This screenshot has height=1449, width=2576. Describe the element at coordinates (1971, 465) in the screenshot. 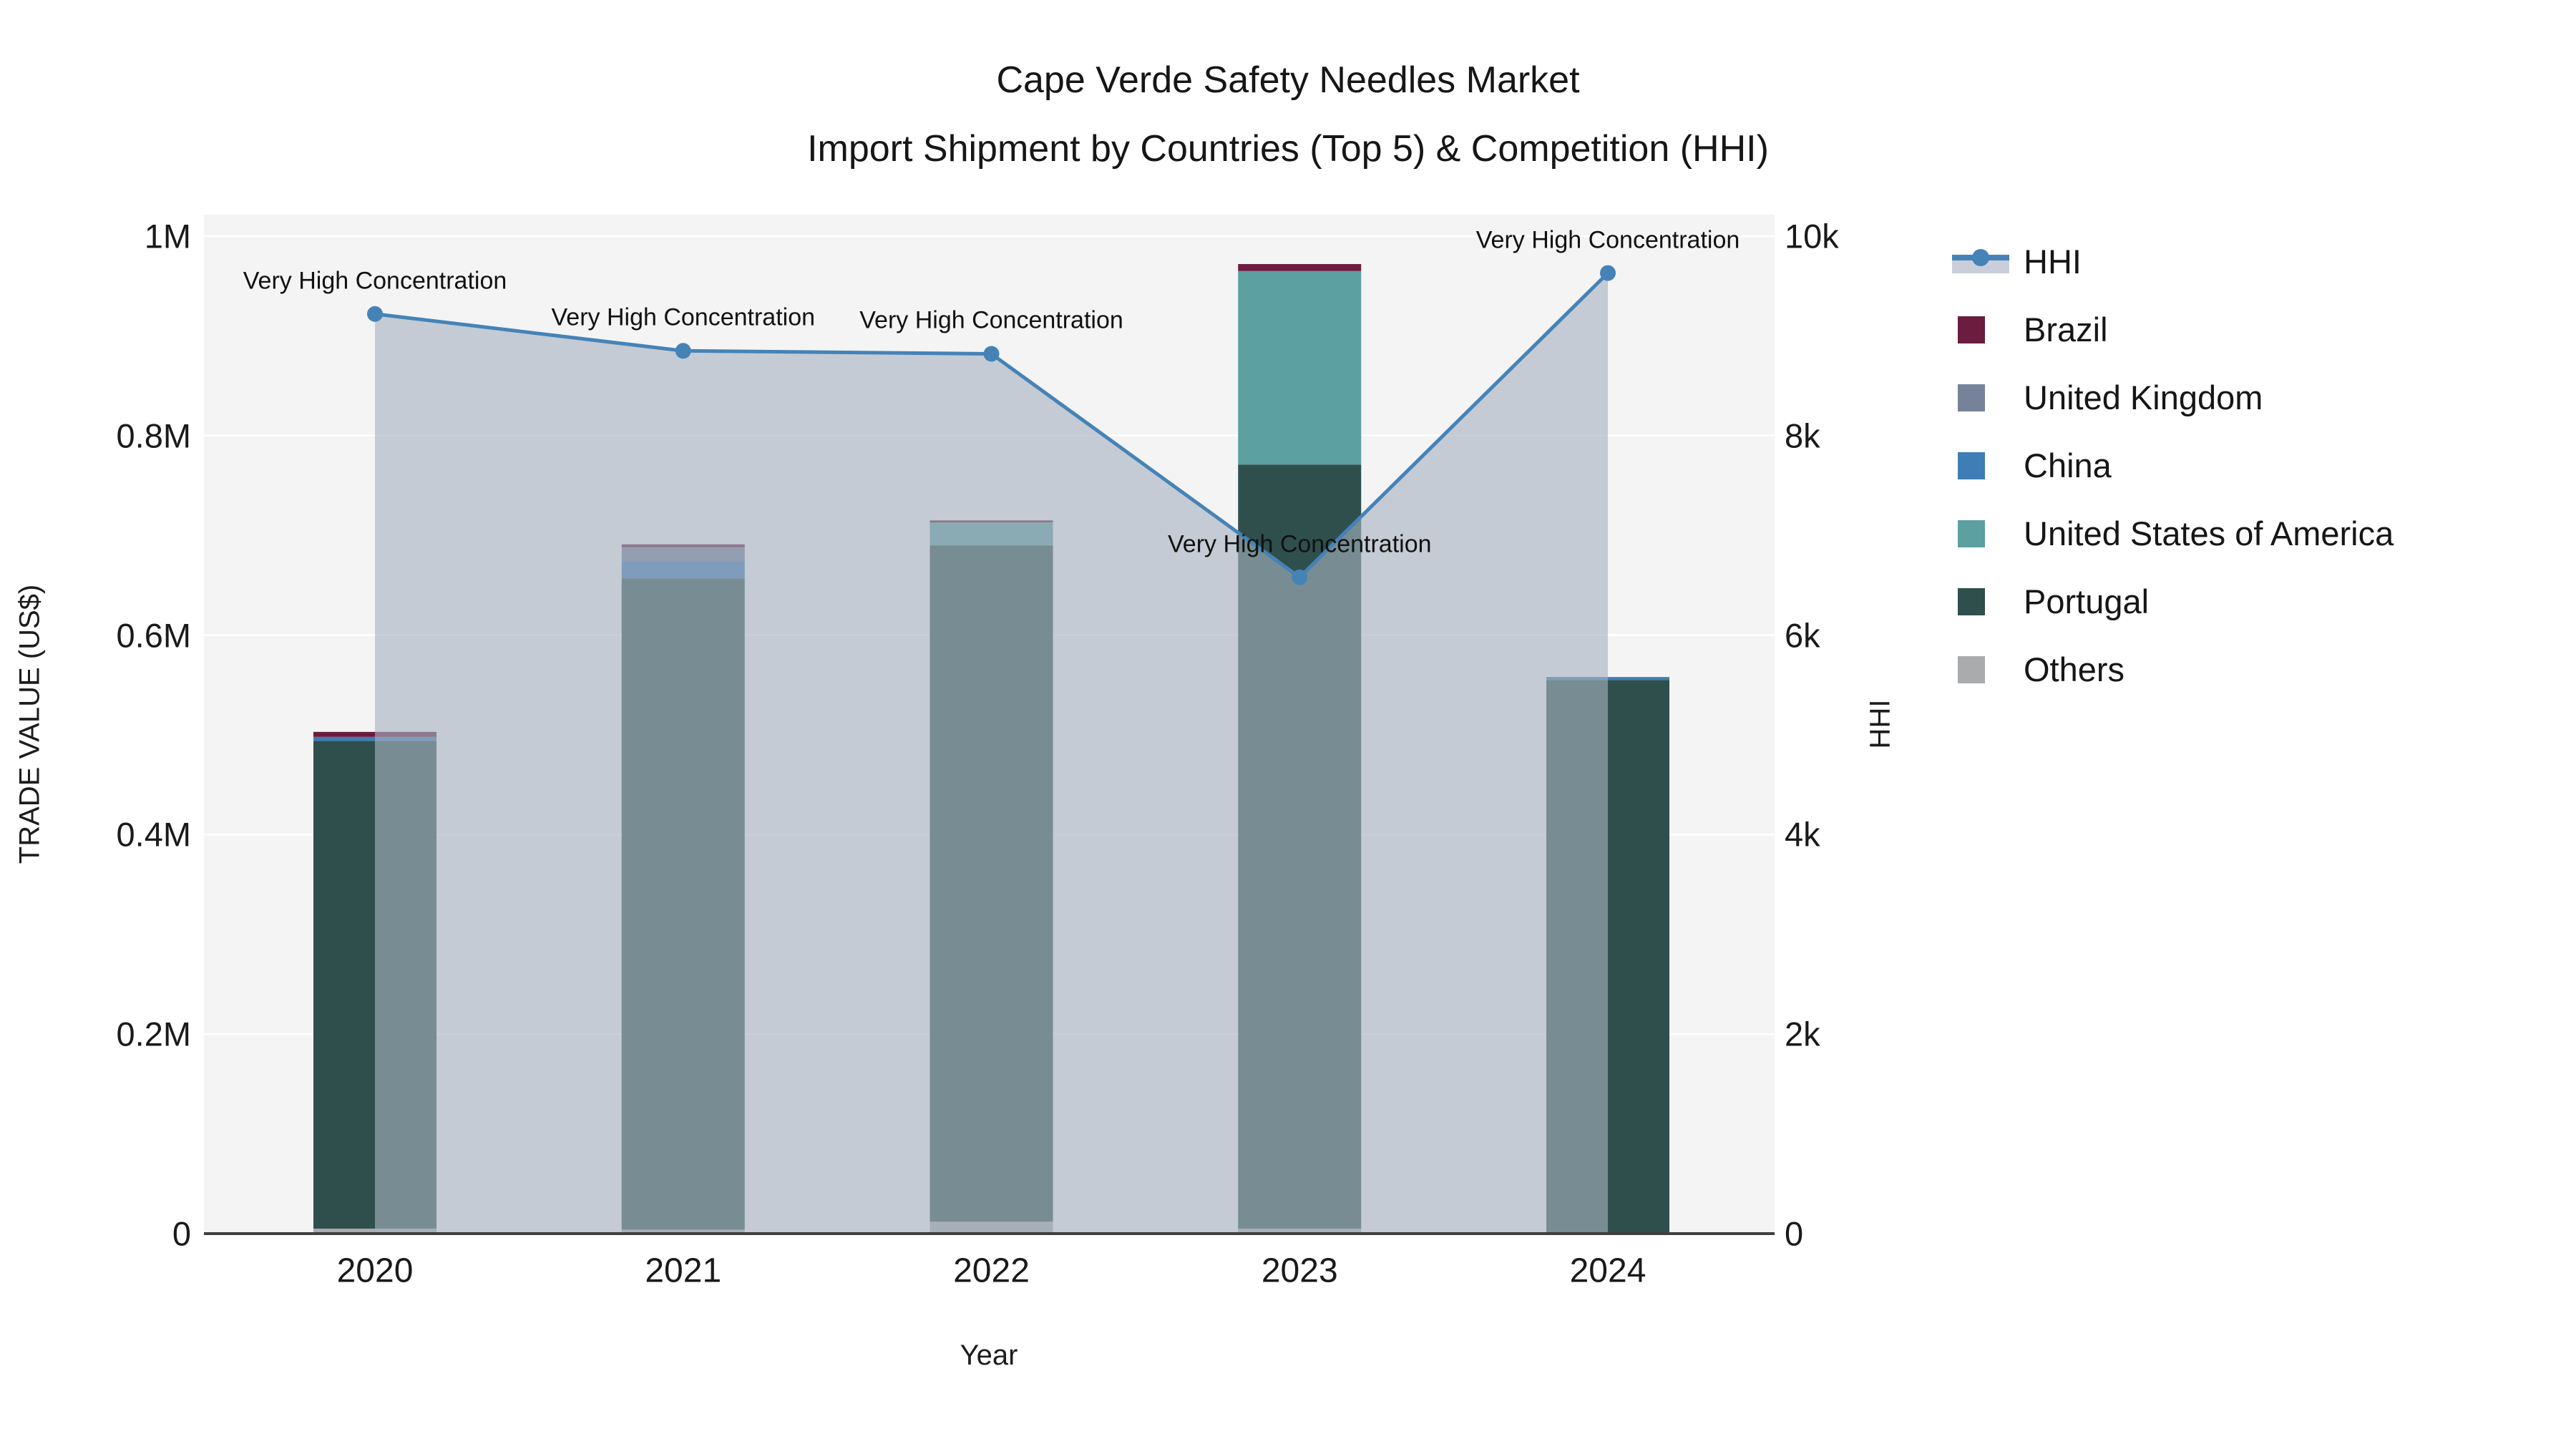

I see `china-color-swatch` at that location.